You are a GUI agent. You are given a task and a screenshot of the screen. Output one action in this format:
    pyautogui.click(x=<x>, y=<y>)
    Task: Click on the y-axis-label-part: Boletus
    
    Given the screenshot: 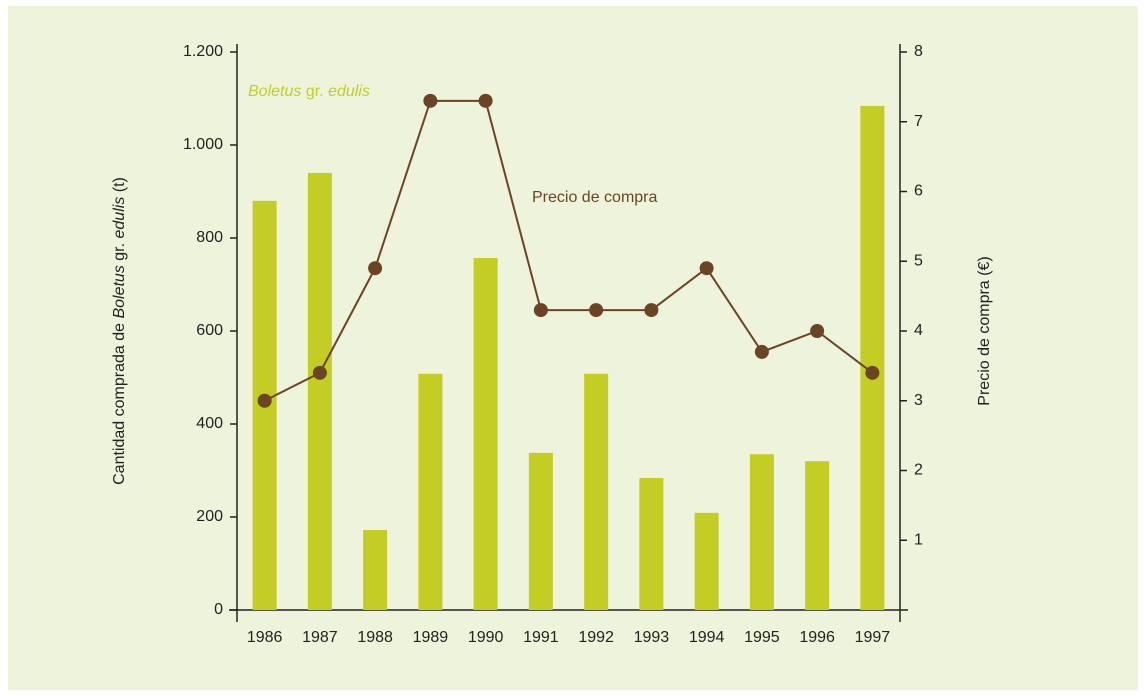 What is the action you would take?
    pyautogui.click(x=119, y=291)
    